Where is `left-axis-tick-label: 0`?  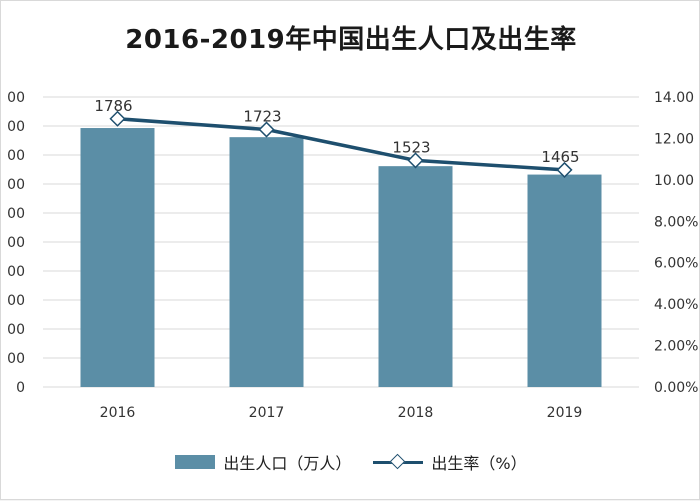
left-axis-tick-label: 0 is located at coordinates (20, 388).